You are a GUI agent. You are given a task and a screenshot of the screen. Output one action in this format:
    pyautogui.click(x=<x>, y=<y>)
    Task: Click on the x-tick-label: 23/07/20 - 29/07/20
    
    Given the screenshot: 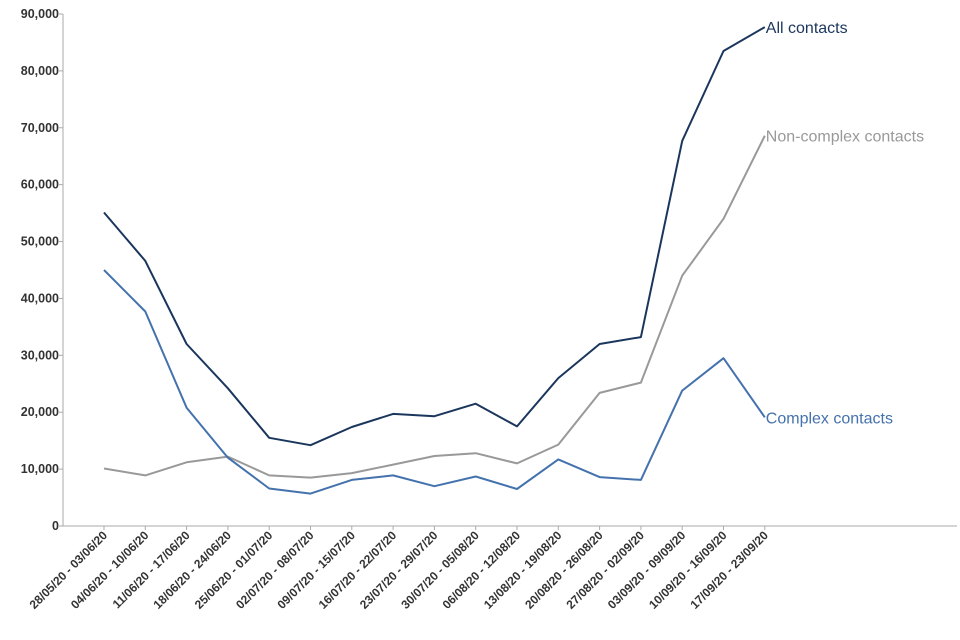 What is the action you would take?
    pyautogui.click(x=399, y=570)
    